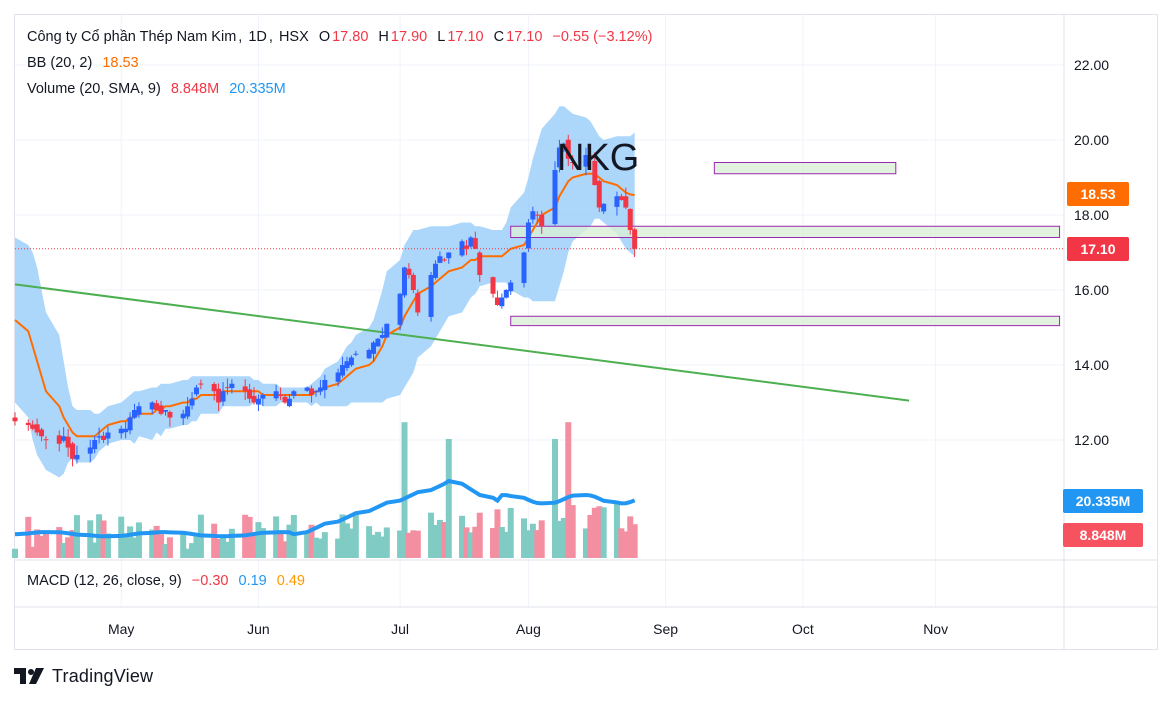 The image size is (1172, 703). Describe the element at coordinates (524, 37) in the screenshot. I see `close-value: 17.10` at that location.